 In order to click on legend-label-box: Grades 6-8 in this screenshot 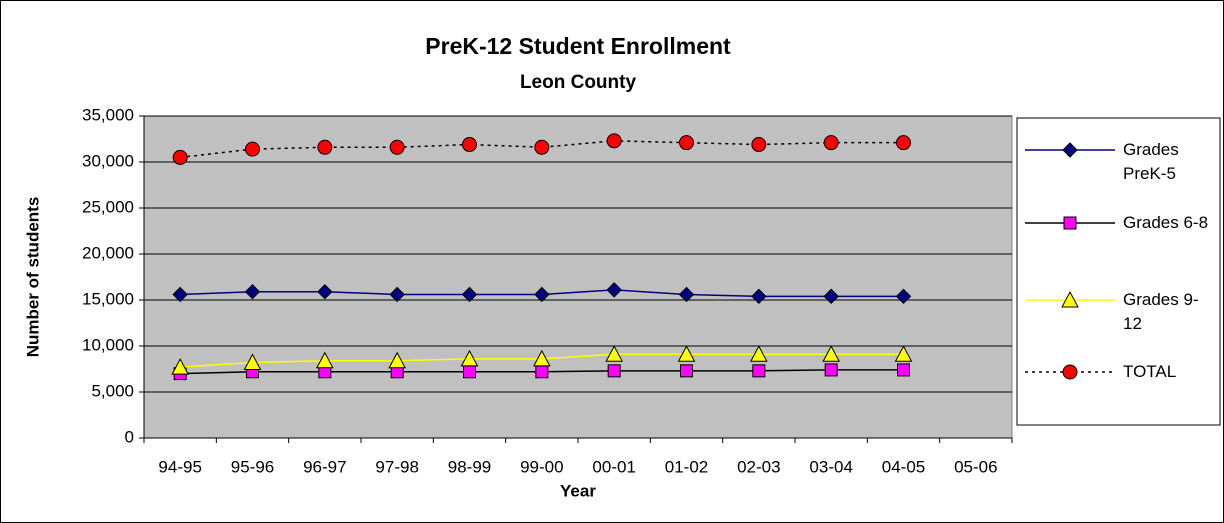, I will do `click(1166, 222)`.